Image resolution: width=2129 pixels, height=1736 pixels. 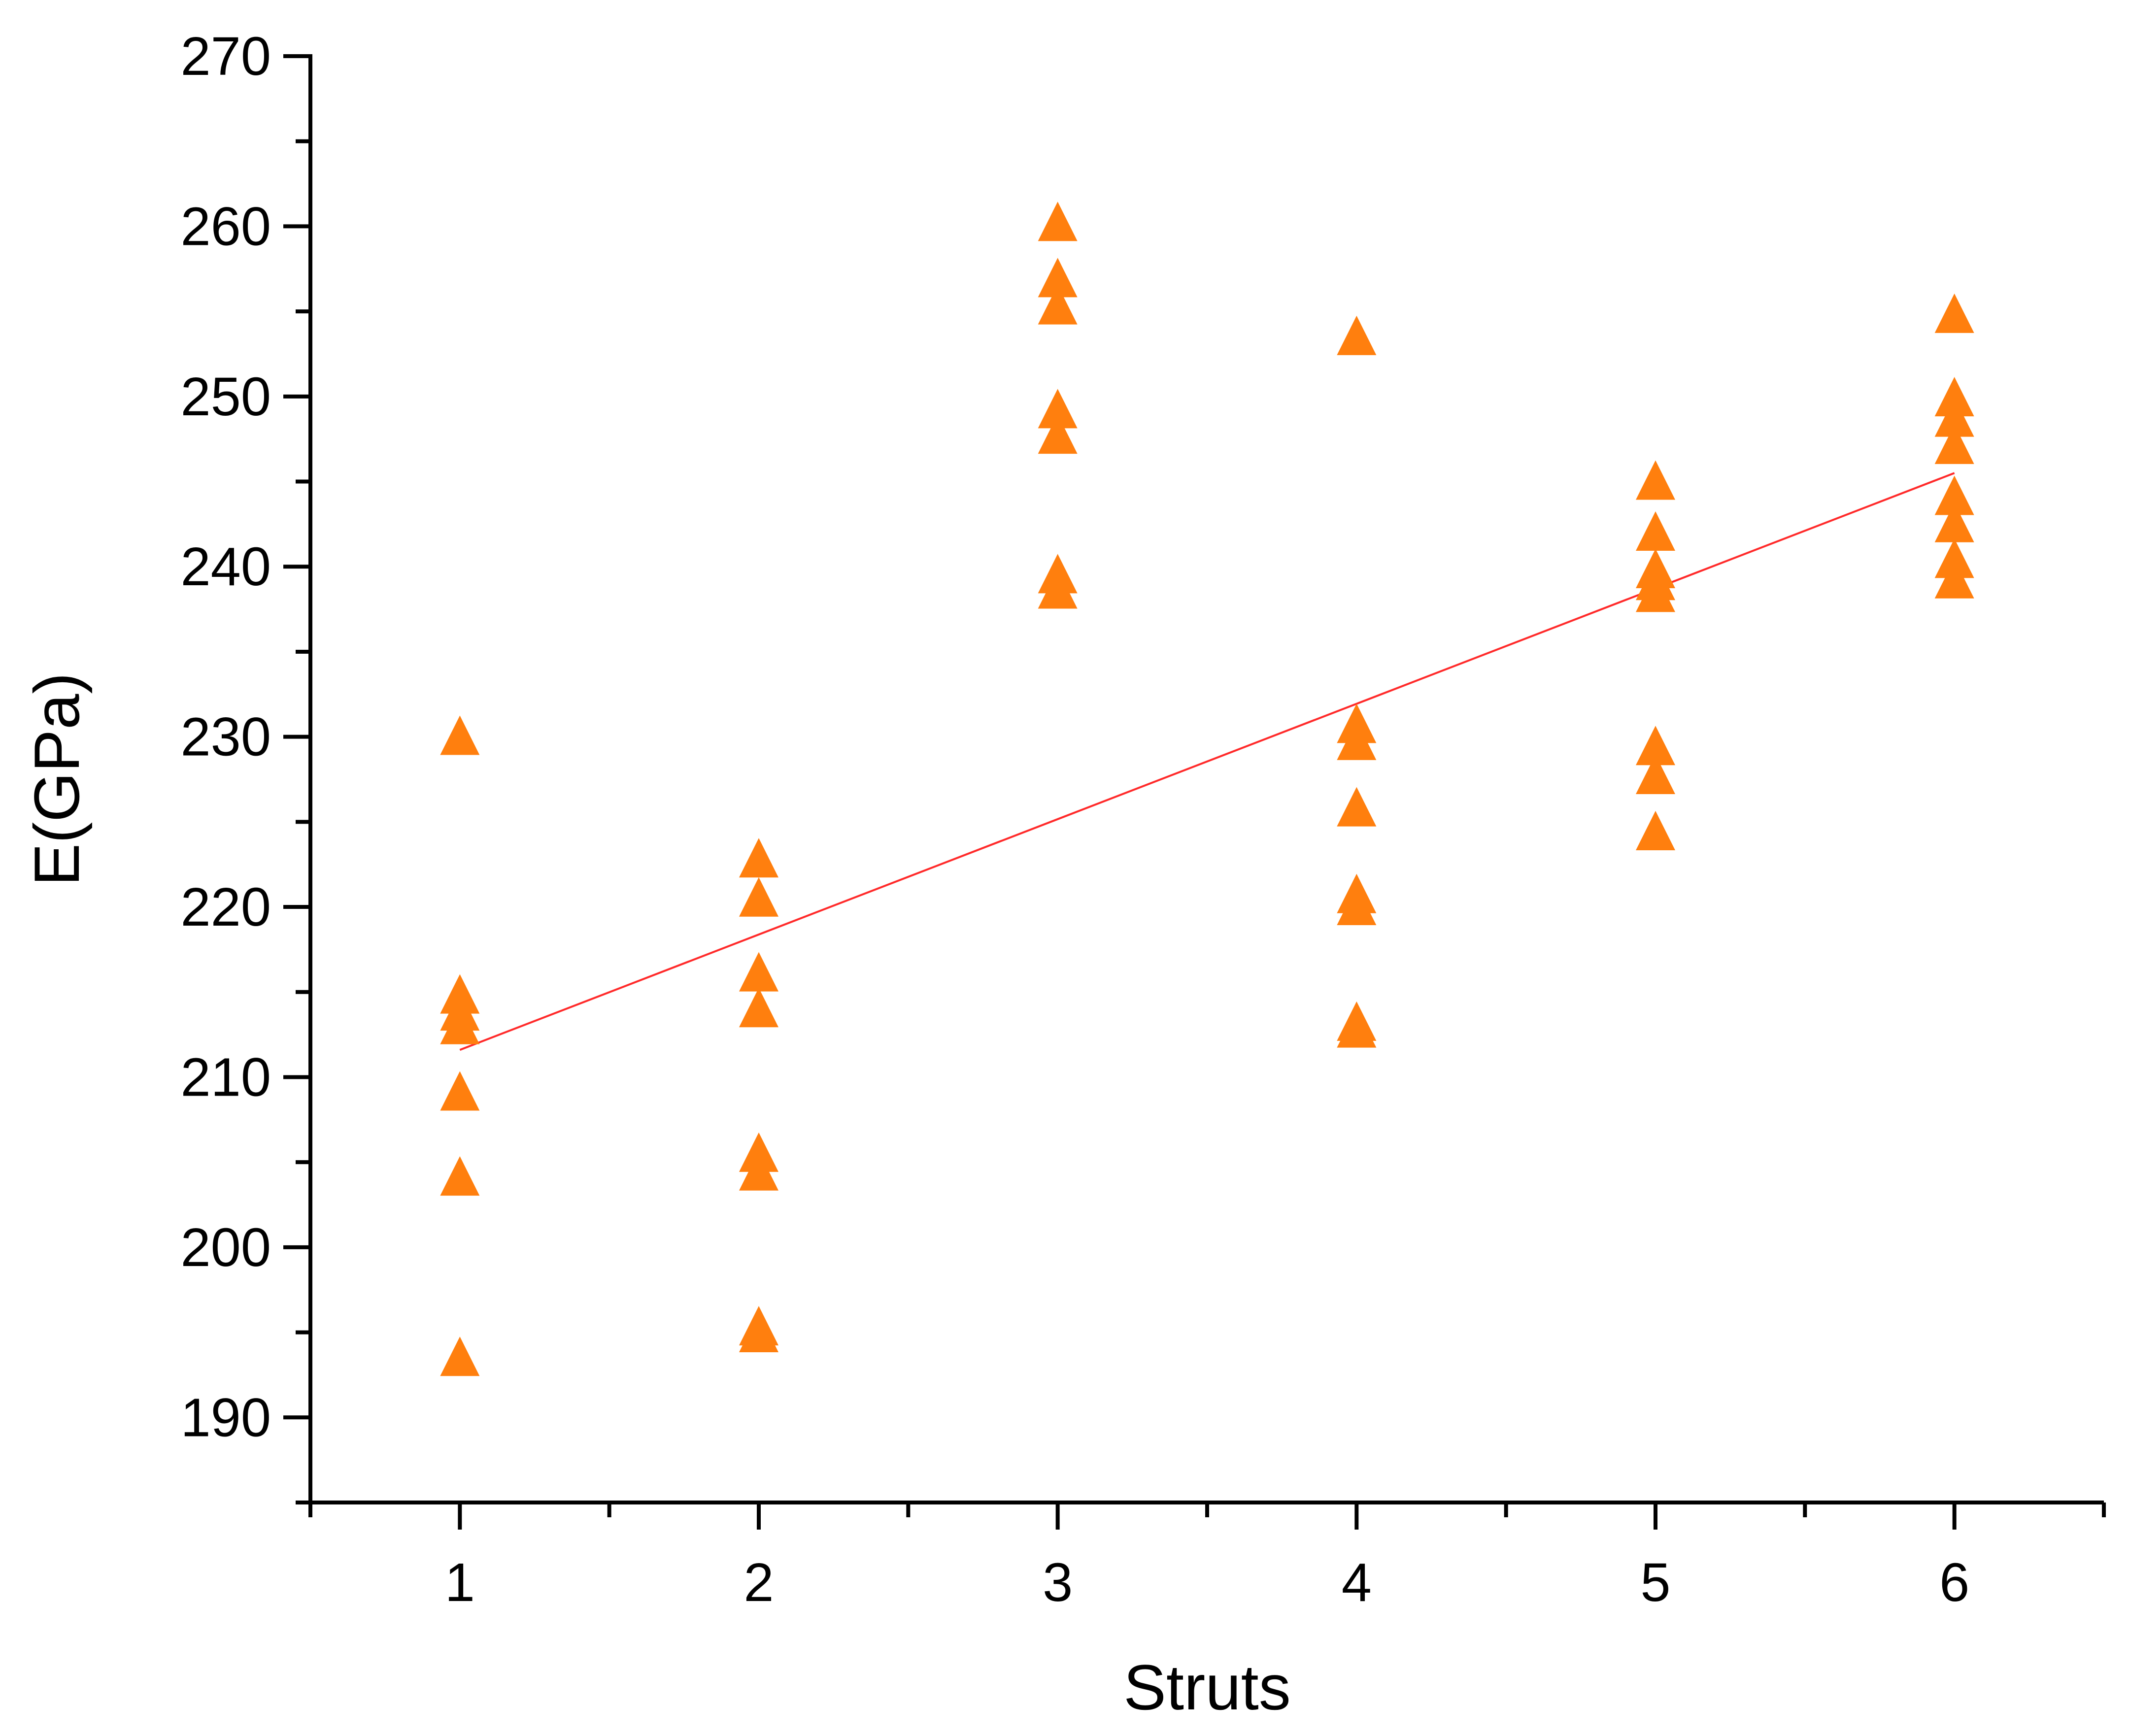 I want to click on y-tick-label-220: 220, so click(x=225, y=907).